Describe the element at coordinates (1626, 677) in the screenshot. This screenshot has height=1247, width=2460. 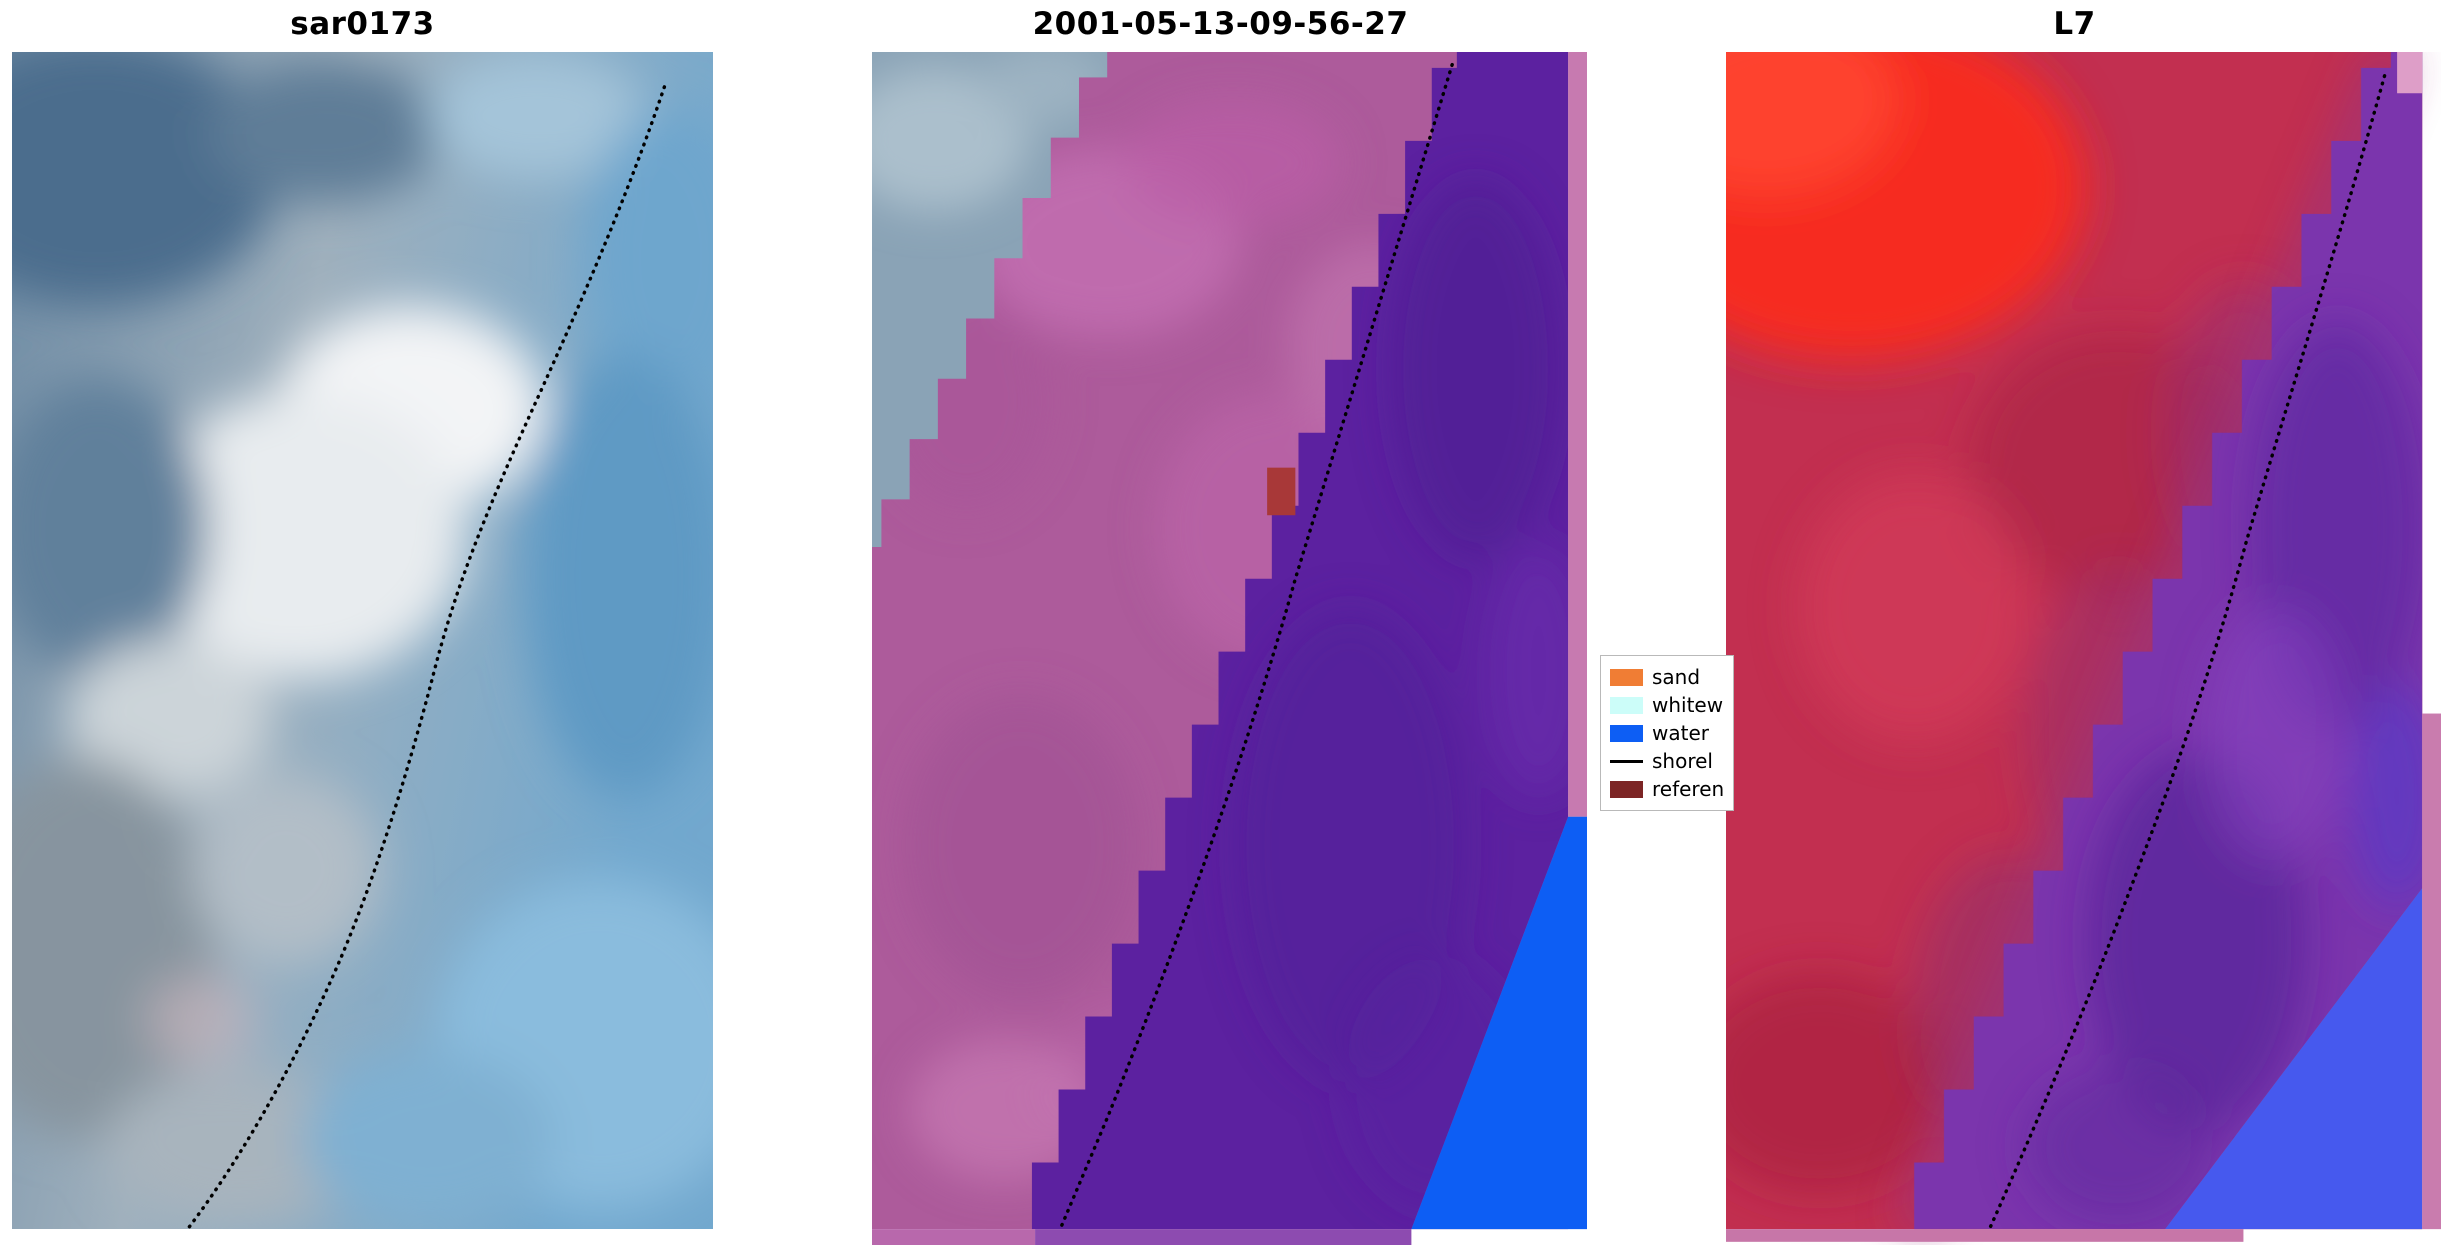
I see `sand-swatch-icon` at that location.